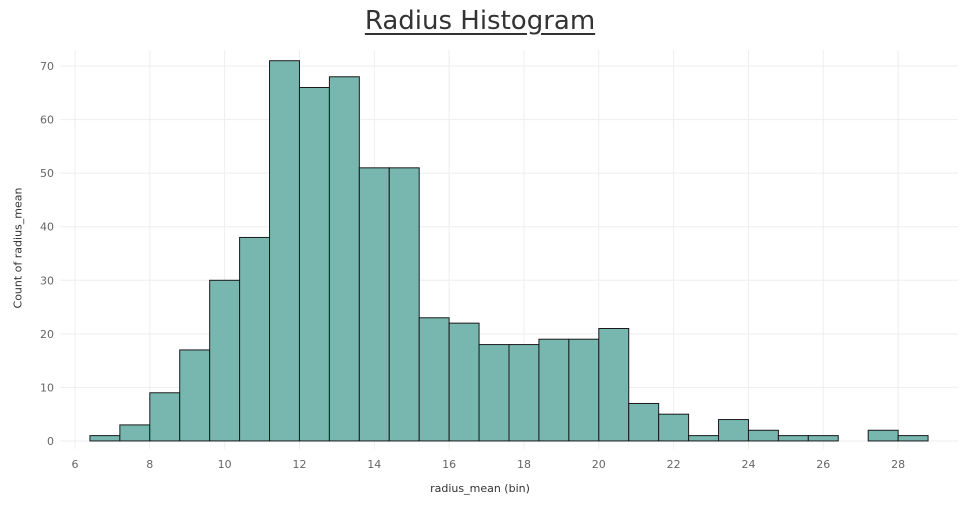  What do you see at coordinates (823, 464) in the screenshot?
I see `x-tick-label: 26` at bounding box center [823, 464].